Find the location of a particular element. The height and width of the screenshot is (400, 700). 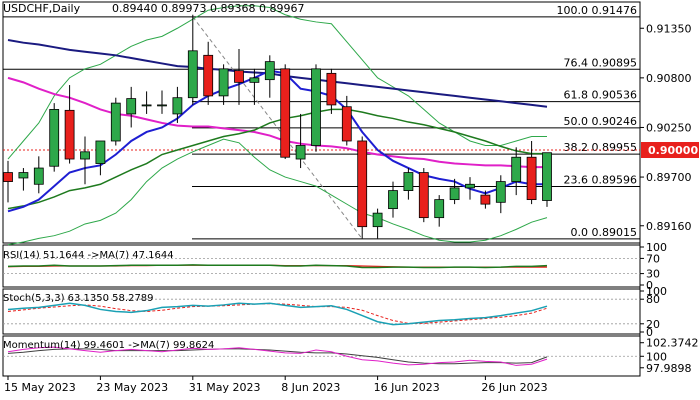

fibonacci-level-label: 23.6 0.89596 is located at coordinates (600, 179).